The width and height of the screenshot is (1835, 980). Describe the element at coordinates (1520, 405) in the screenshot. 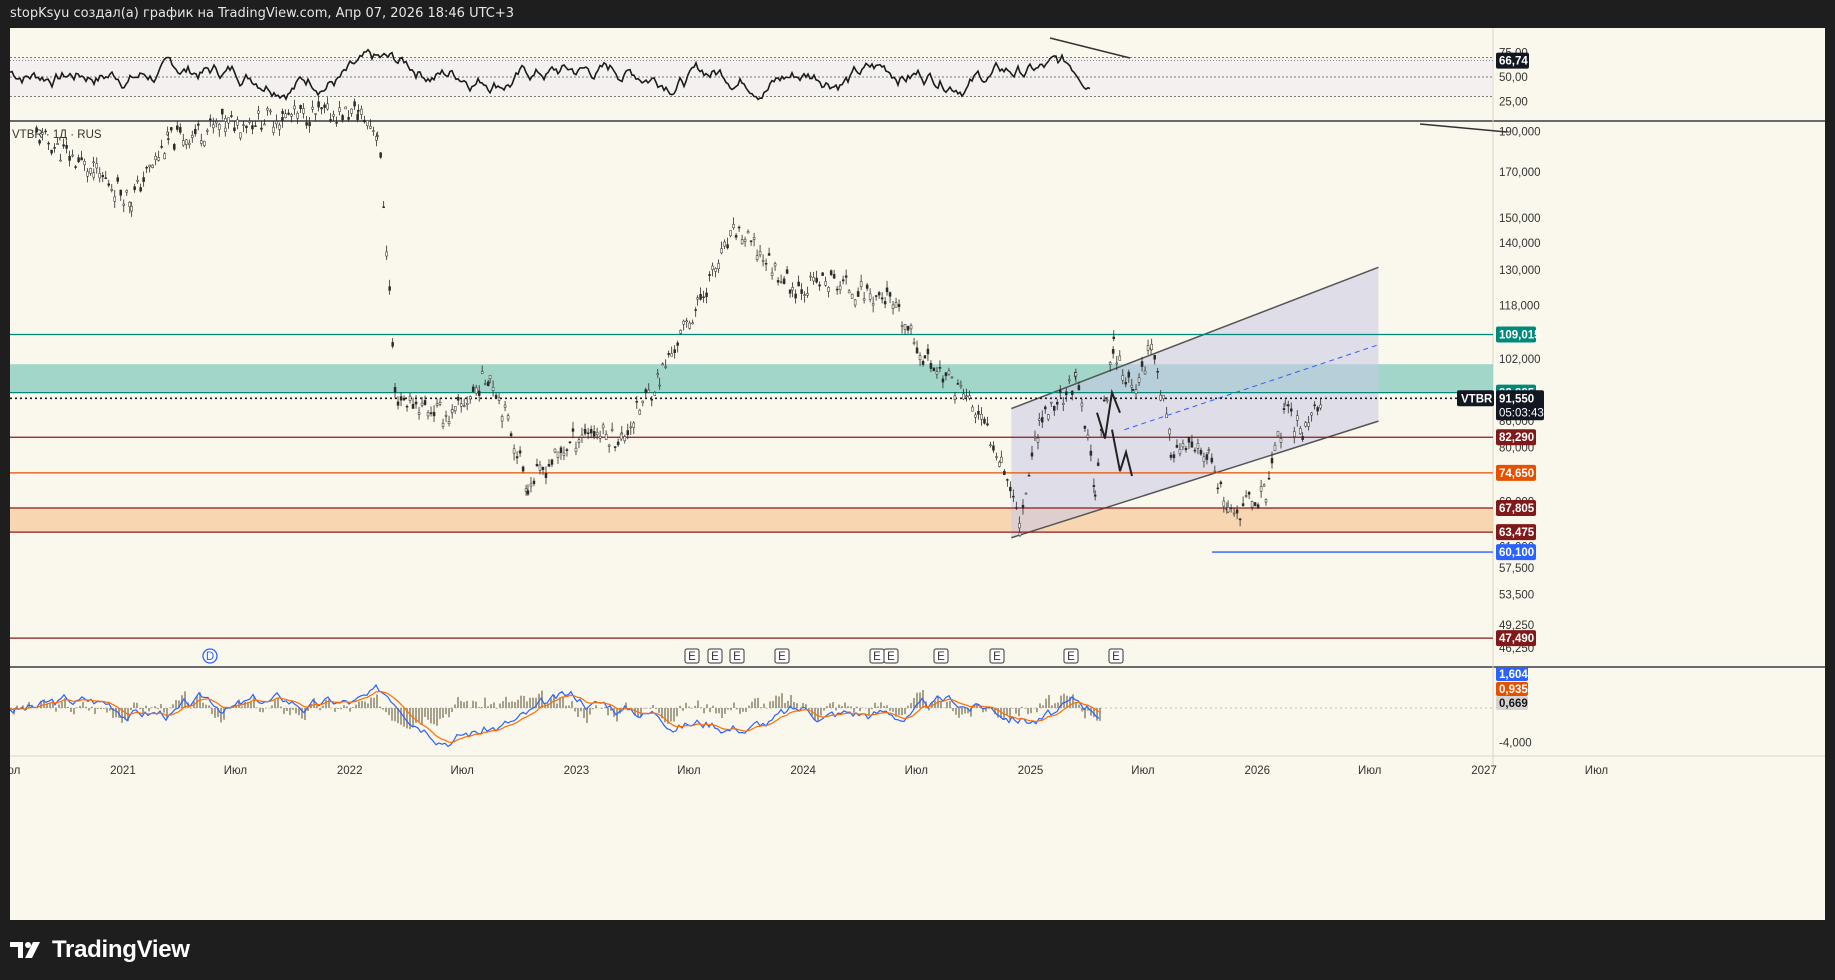

I see `last-price-bg` at that location.